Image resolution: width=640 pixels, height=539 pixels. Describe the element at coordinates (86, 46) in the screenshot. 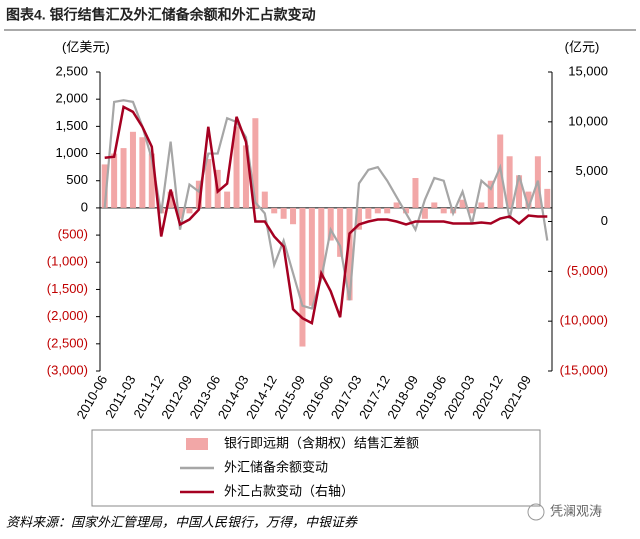

I see `y-unit: (亿美元)` at that location.